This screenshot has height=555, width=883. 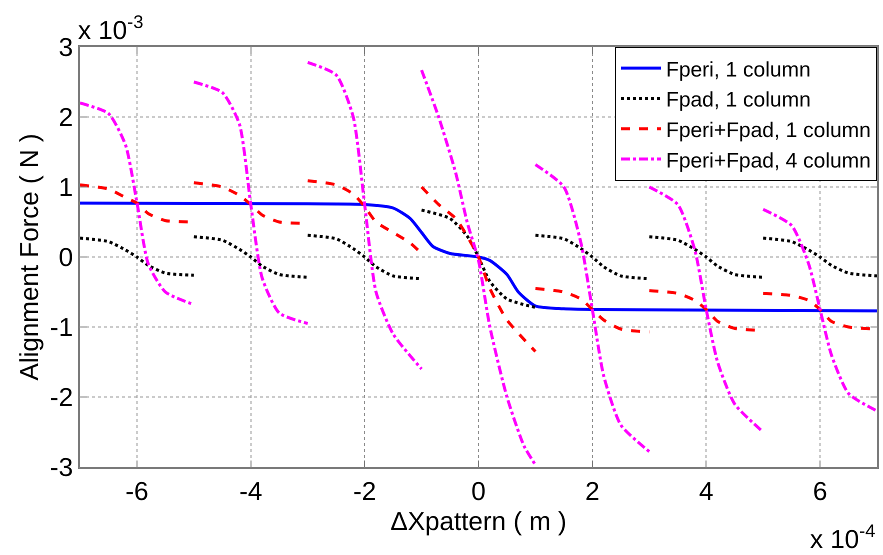 I want to click on y-tick-label: 1, so click(x=66, y=187).